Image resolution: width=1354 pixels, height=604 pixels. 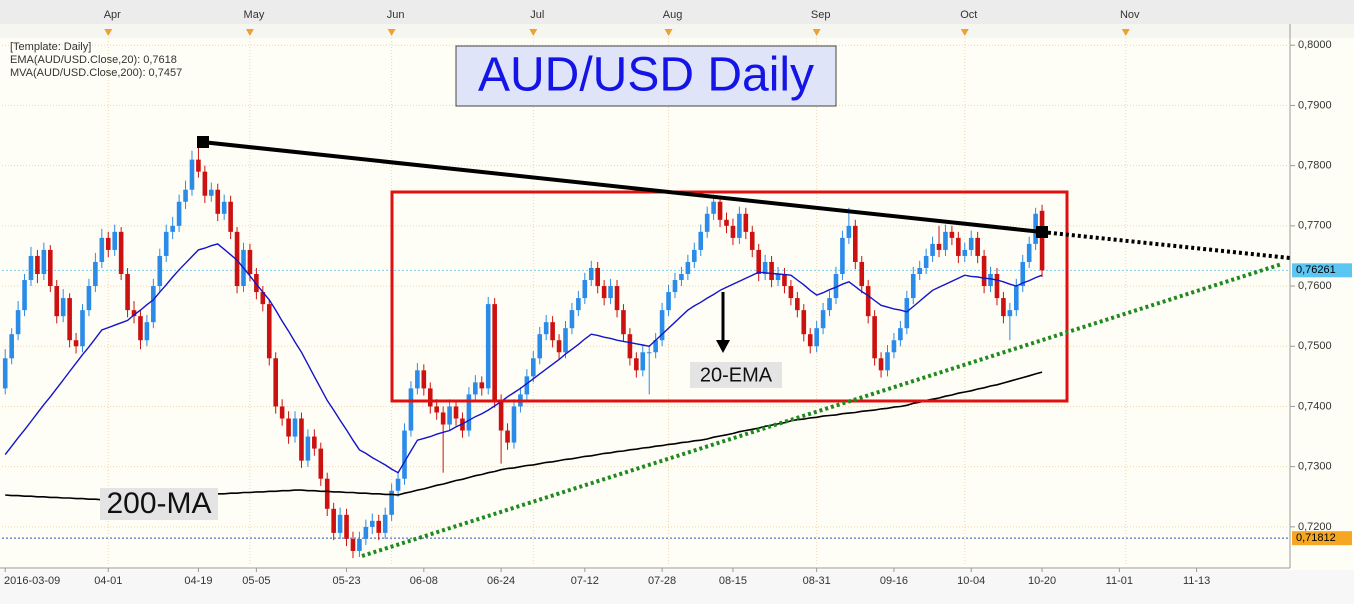 I want to click on legend-entry: MVA(AUD/USD.Close,200): 0,7457, so click(x=96, y=73).